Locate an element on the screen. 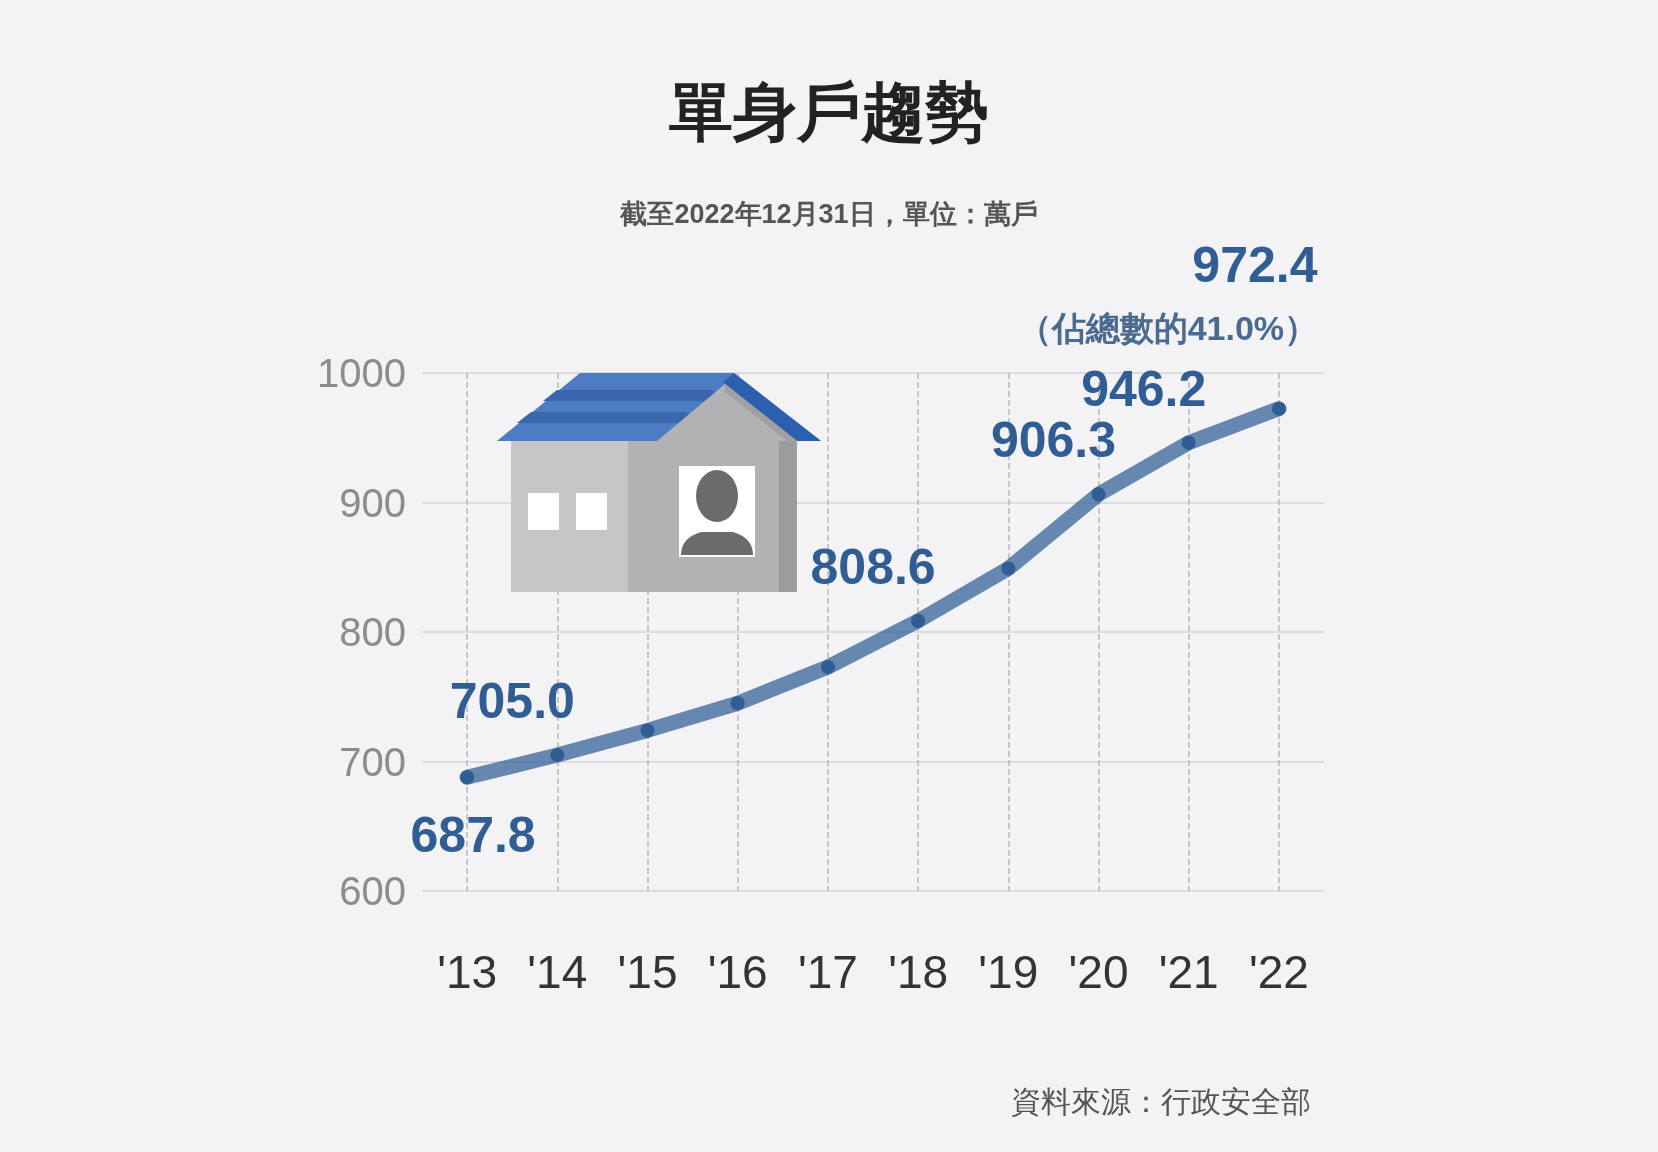 The image size is (1658, 1152). x-tick-label: '16 is located at coordinates (737, 972).